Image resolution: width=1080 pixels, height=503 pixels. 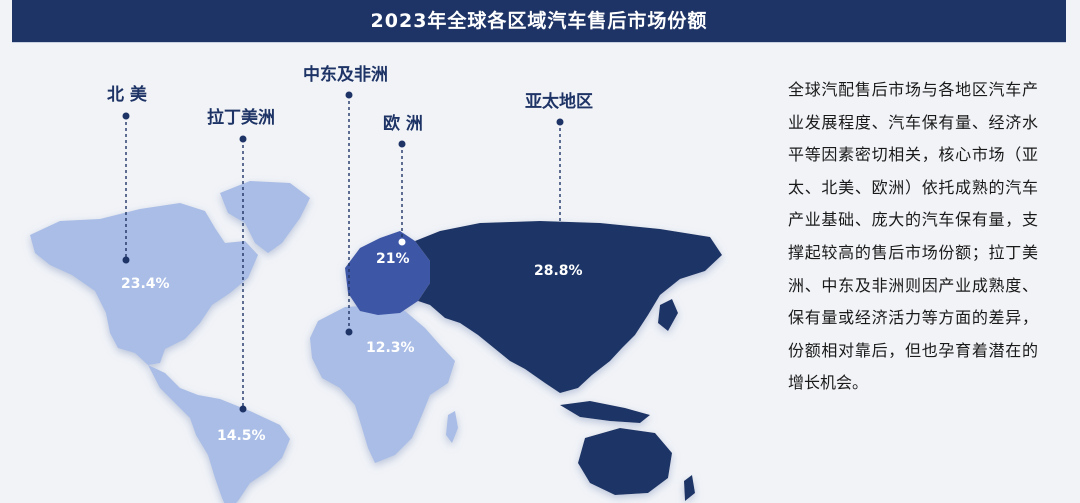 I want to click on dot-europe-bottom, so click(x=402, y=242).